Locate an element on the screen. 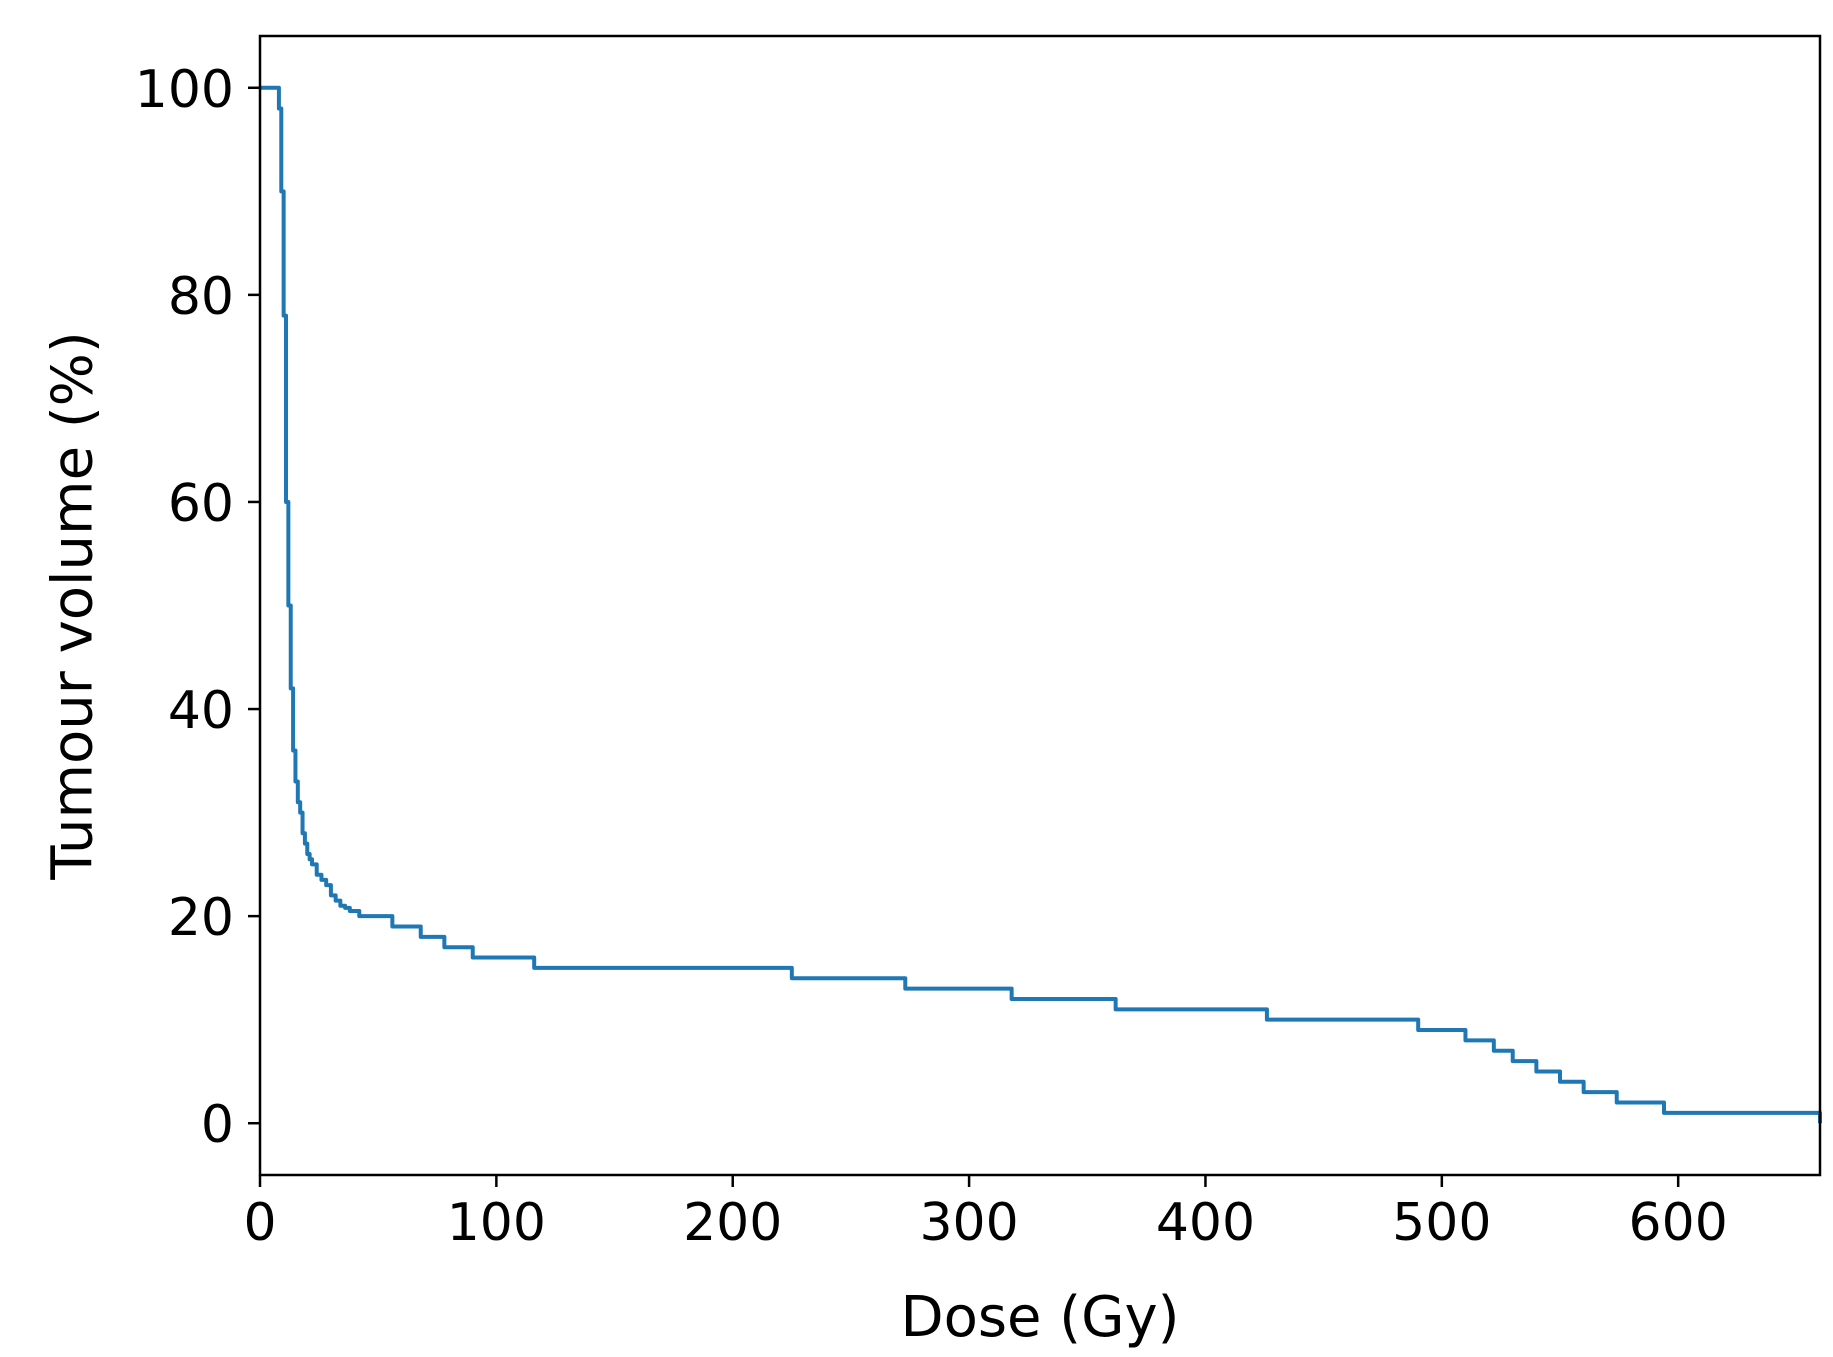 The width and height of the screenshot is (1833, 1357). x-tick-label: 300 is located at coordinates (968, 1223).